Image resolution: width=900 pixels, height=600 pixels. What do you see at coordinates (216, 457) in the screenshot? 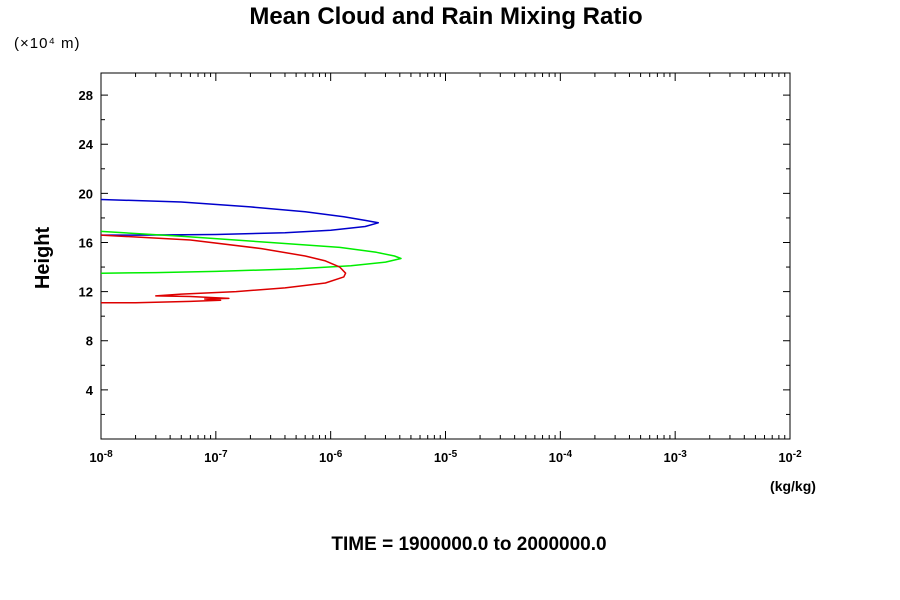
I see `x-tick-label: 10⁻⁷` at bounding box center [216, 457].